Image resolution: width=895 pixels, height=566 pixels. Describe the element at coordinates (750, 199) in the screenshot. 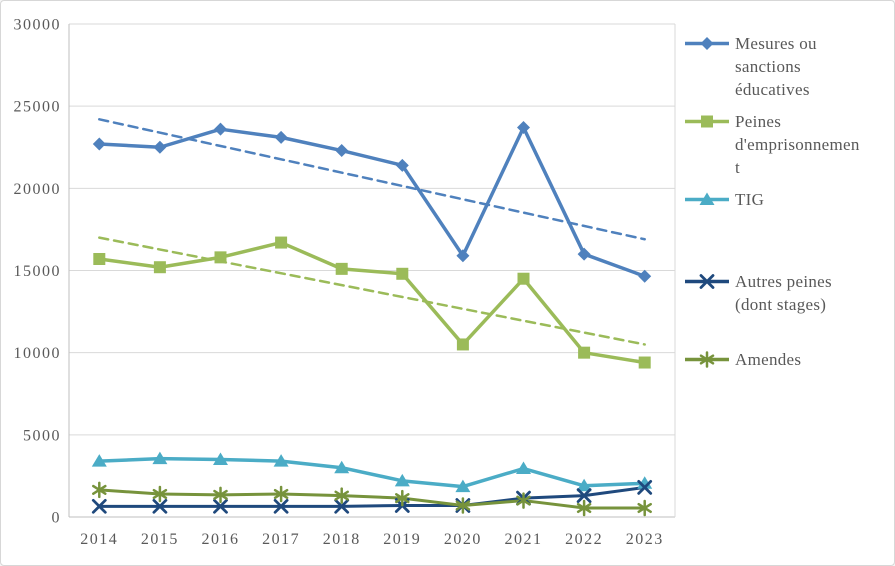

I see `legend-label: TIG` at that location.